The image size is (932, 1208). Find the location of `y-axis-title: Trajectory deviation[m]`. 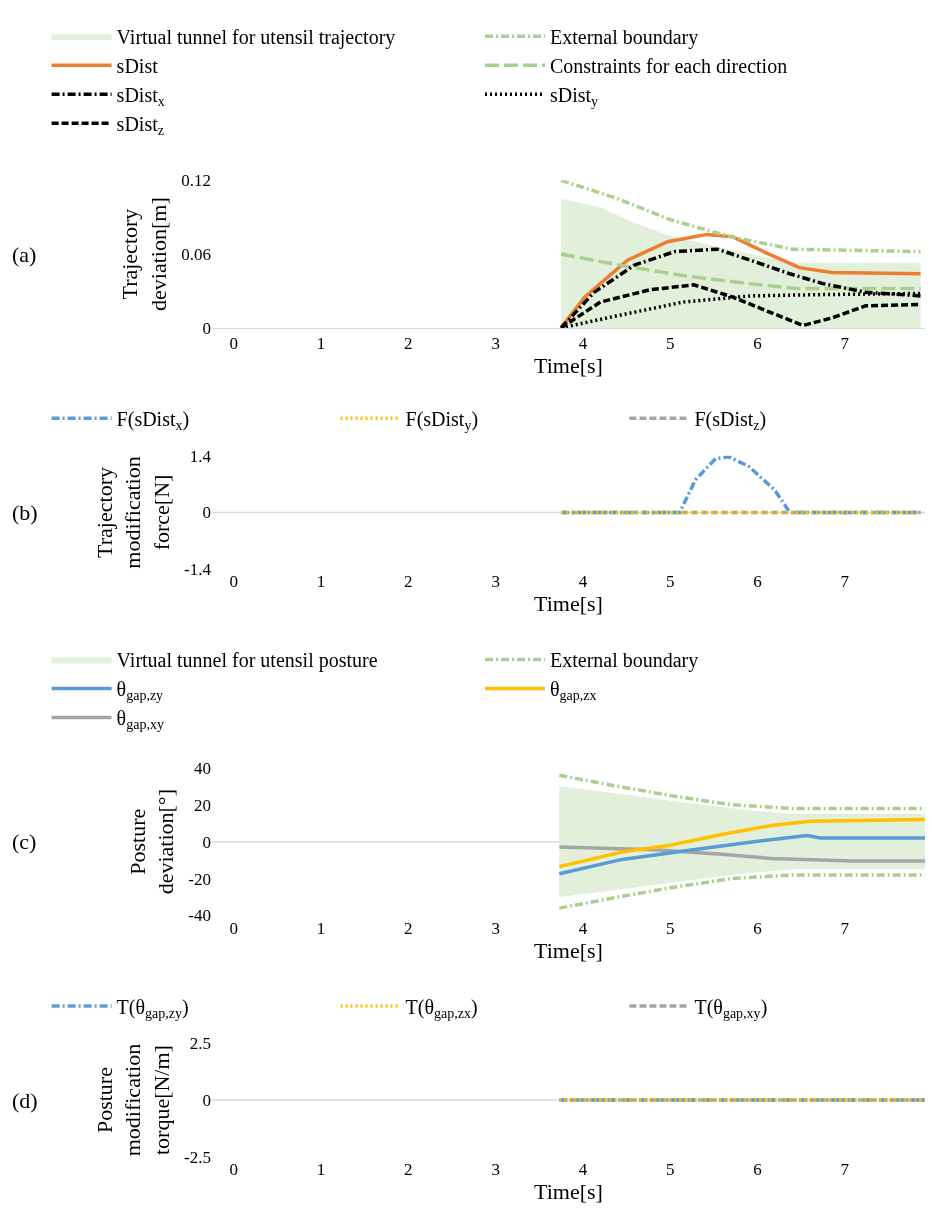

y-axis-title: Trajectory deviation[m] is located at coordinates (144, 254).